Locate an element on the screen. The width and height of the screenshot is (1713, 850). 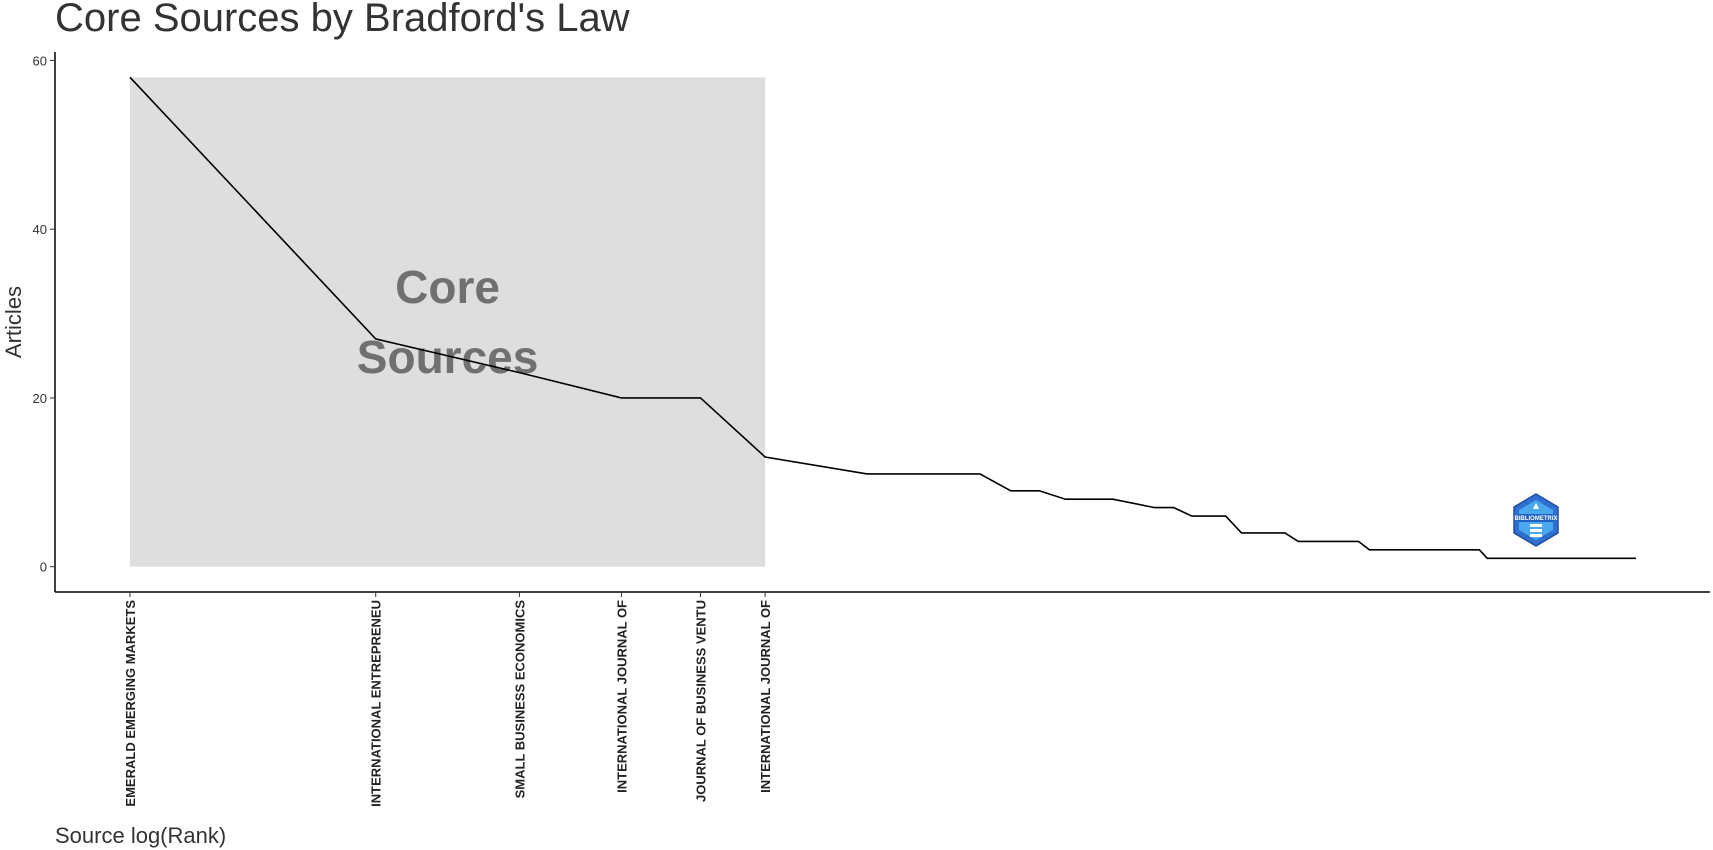
y-tick-label-20: 20 is located at coordinates (40, 398).